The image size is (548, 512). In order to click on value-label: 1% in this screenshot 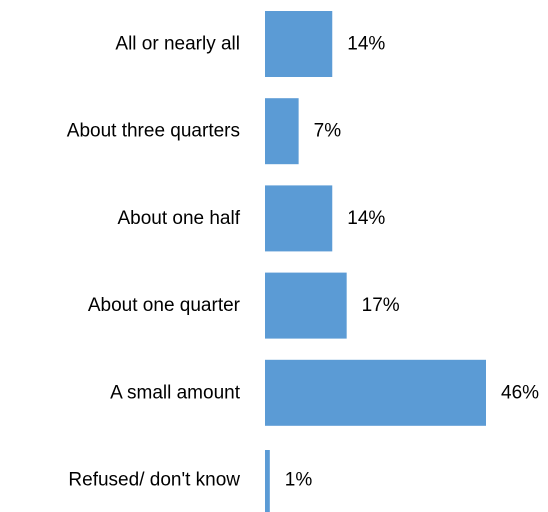, I will do `click(299, 480)`.